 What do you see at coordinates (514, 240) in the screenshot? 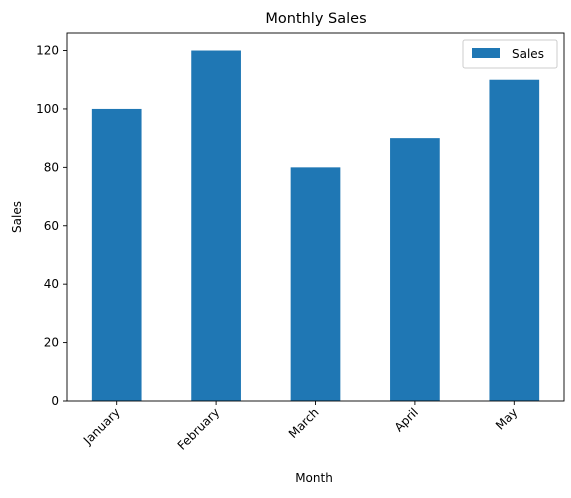
I see `bar-may` at bounding box center [514, 240].